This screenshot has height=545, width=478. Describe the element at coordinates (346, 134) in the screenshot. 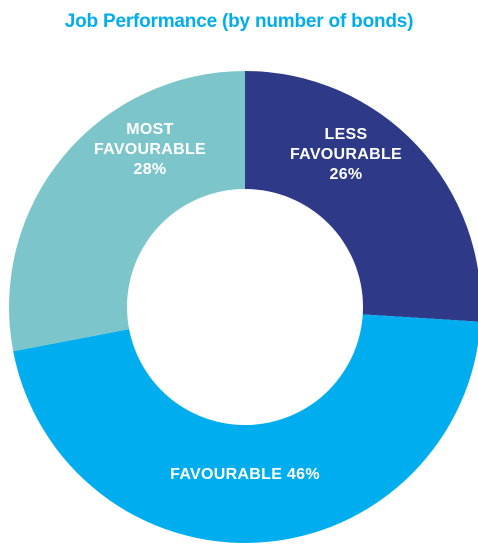

I see `slice-label-line: LESS` at that location.